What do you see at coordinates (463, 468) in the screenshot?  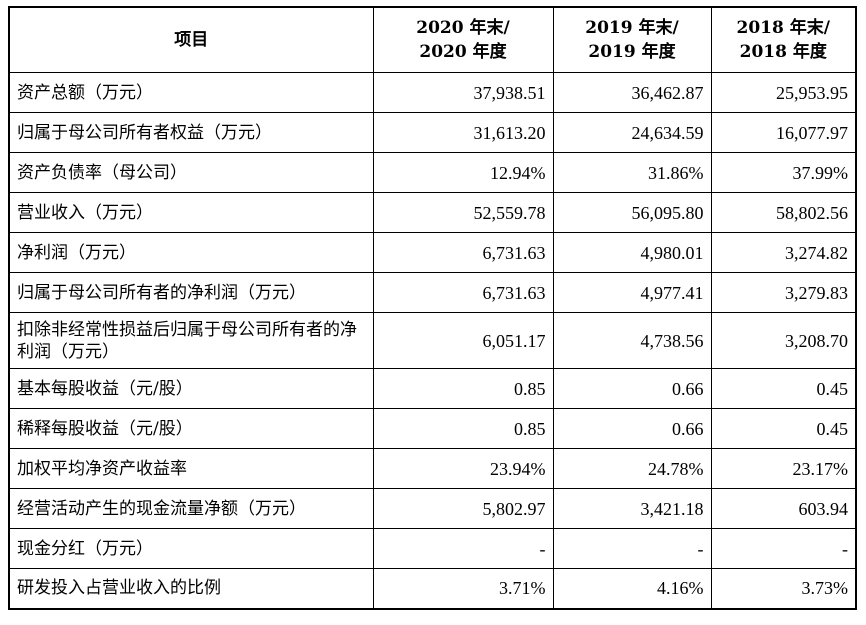 I see `value-2020: 23.94%` at bounding box center [463, 468].